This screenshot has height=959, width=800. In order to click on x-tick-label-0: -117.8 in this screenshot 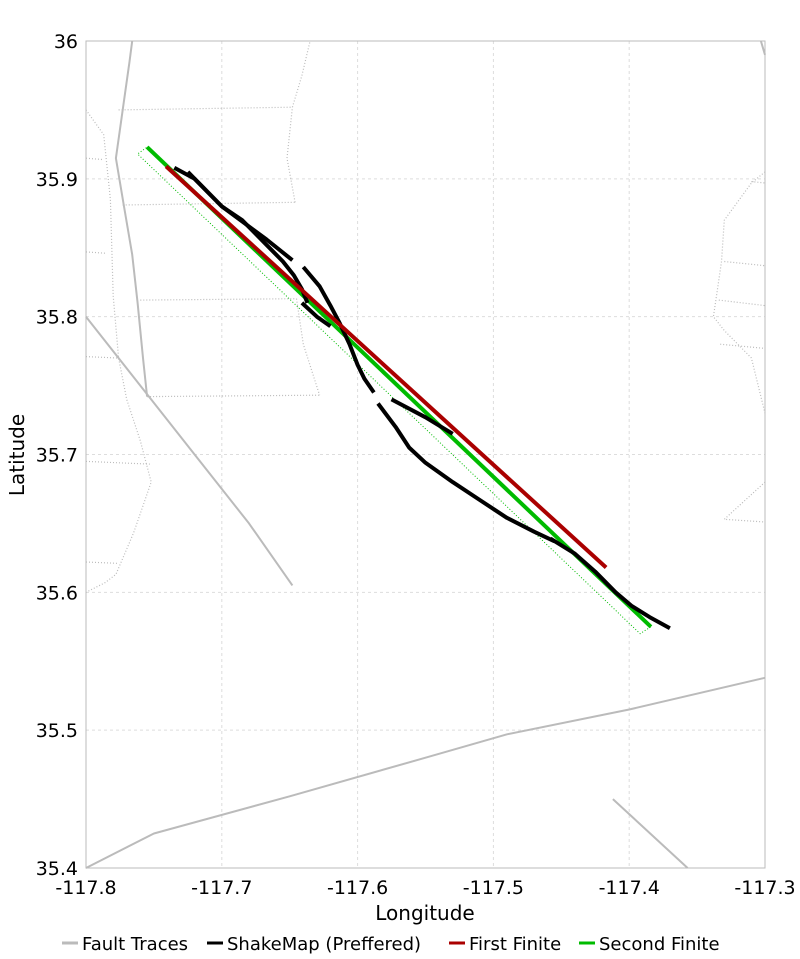, I will do `click(85, 888)`.